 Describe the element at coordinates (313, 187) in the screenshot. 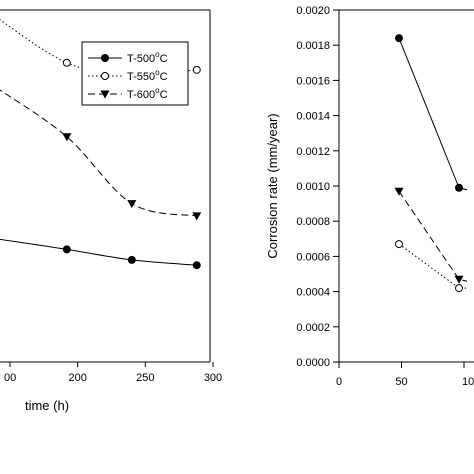

I see `right-y-tick-label: 0.0010` at that location.